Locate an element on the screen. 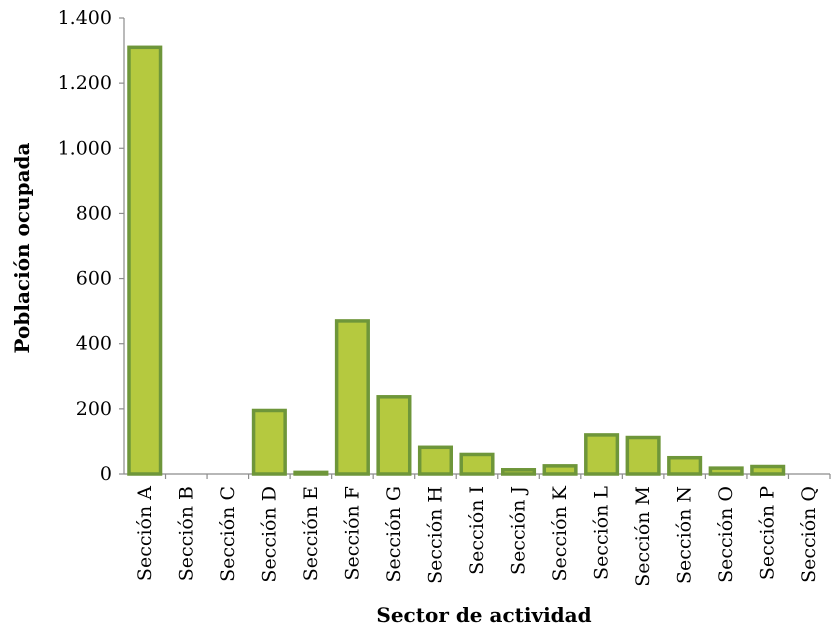 The width and height of the screenshot is (832, 635). x-tick-label: Sección O is located at coordinates (726, 534).